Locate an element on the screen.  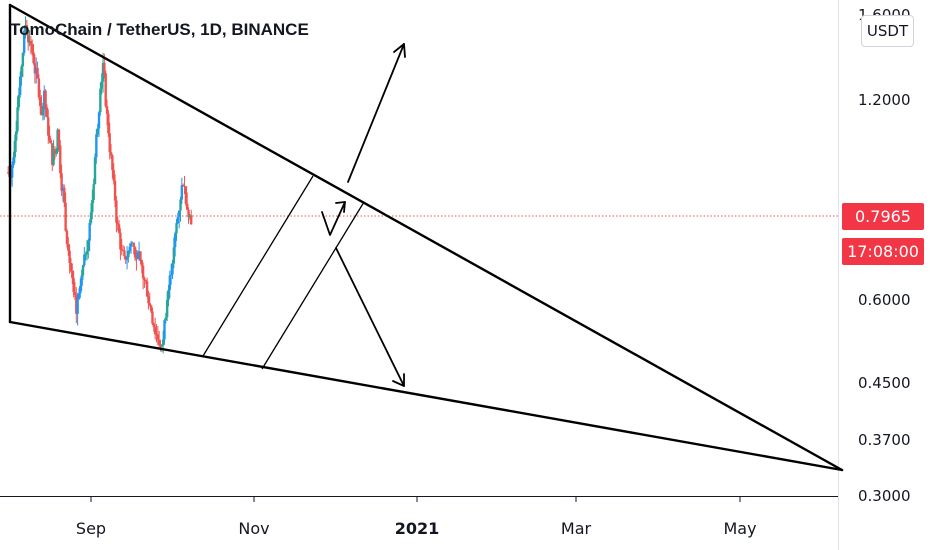
zigzag-path is located at coordinates (333, 218).